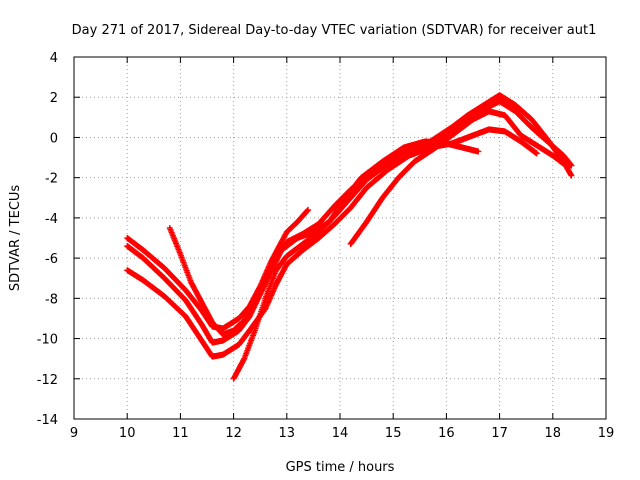 This screenshot has height=480, width=640. I want to click on y-tick-labels: -14 -12 -10 -8 -6 -4 -2 0 2 4, so click(47, 239).